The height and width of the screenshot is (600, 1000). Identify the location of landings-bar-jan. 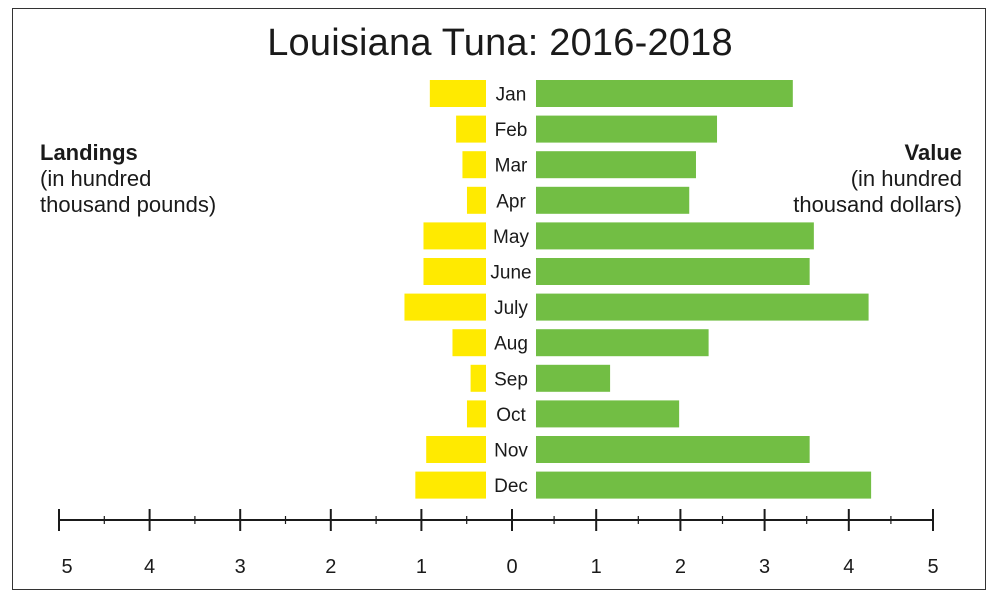
(457, 93).